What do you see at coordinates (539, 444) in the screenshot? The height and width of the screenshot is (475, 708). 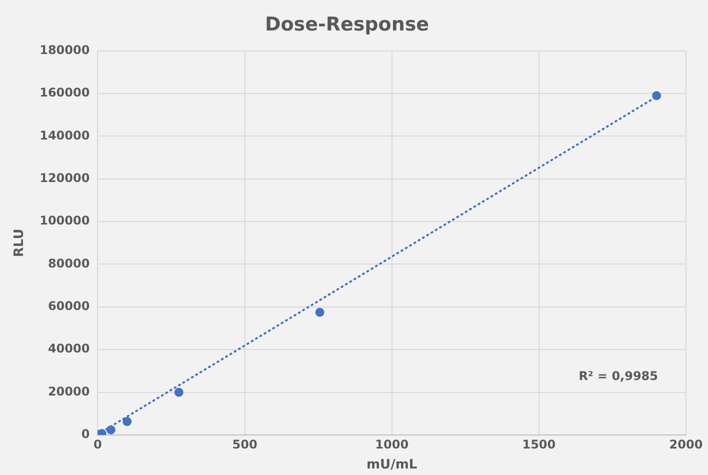 I see `x-tick-label: 1500` at bounding box center [539, 444].